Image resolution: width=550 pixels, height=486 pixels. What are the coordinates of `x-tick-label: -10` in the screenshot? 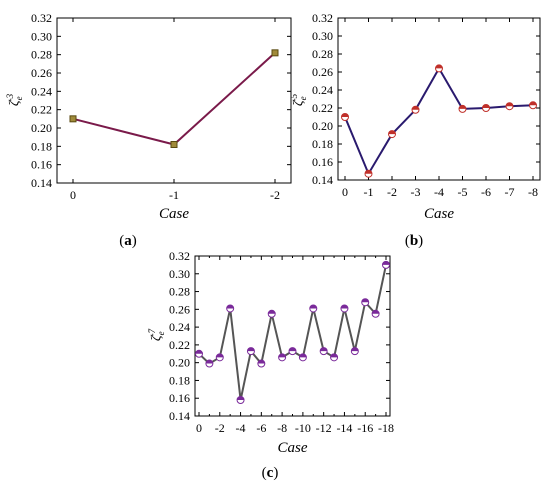 It's located at (303, 428).